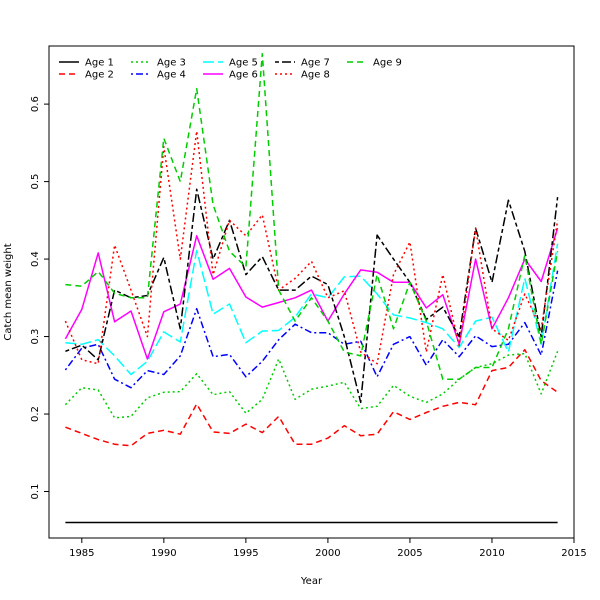 The width and height of the screenshot is (600, 600). What do you see at coordinates (491, 553) in the screenshot?
I see `x-tick-label: 2010` at bounding box center [491, 553].